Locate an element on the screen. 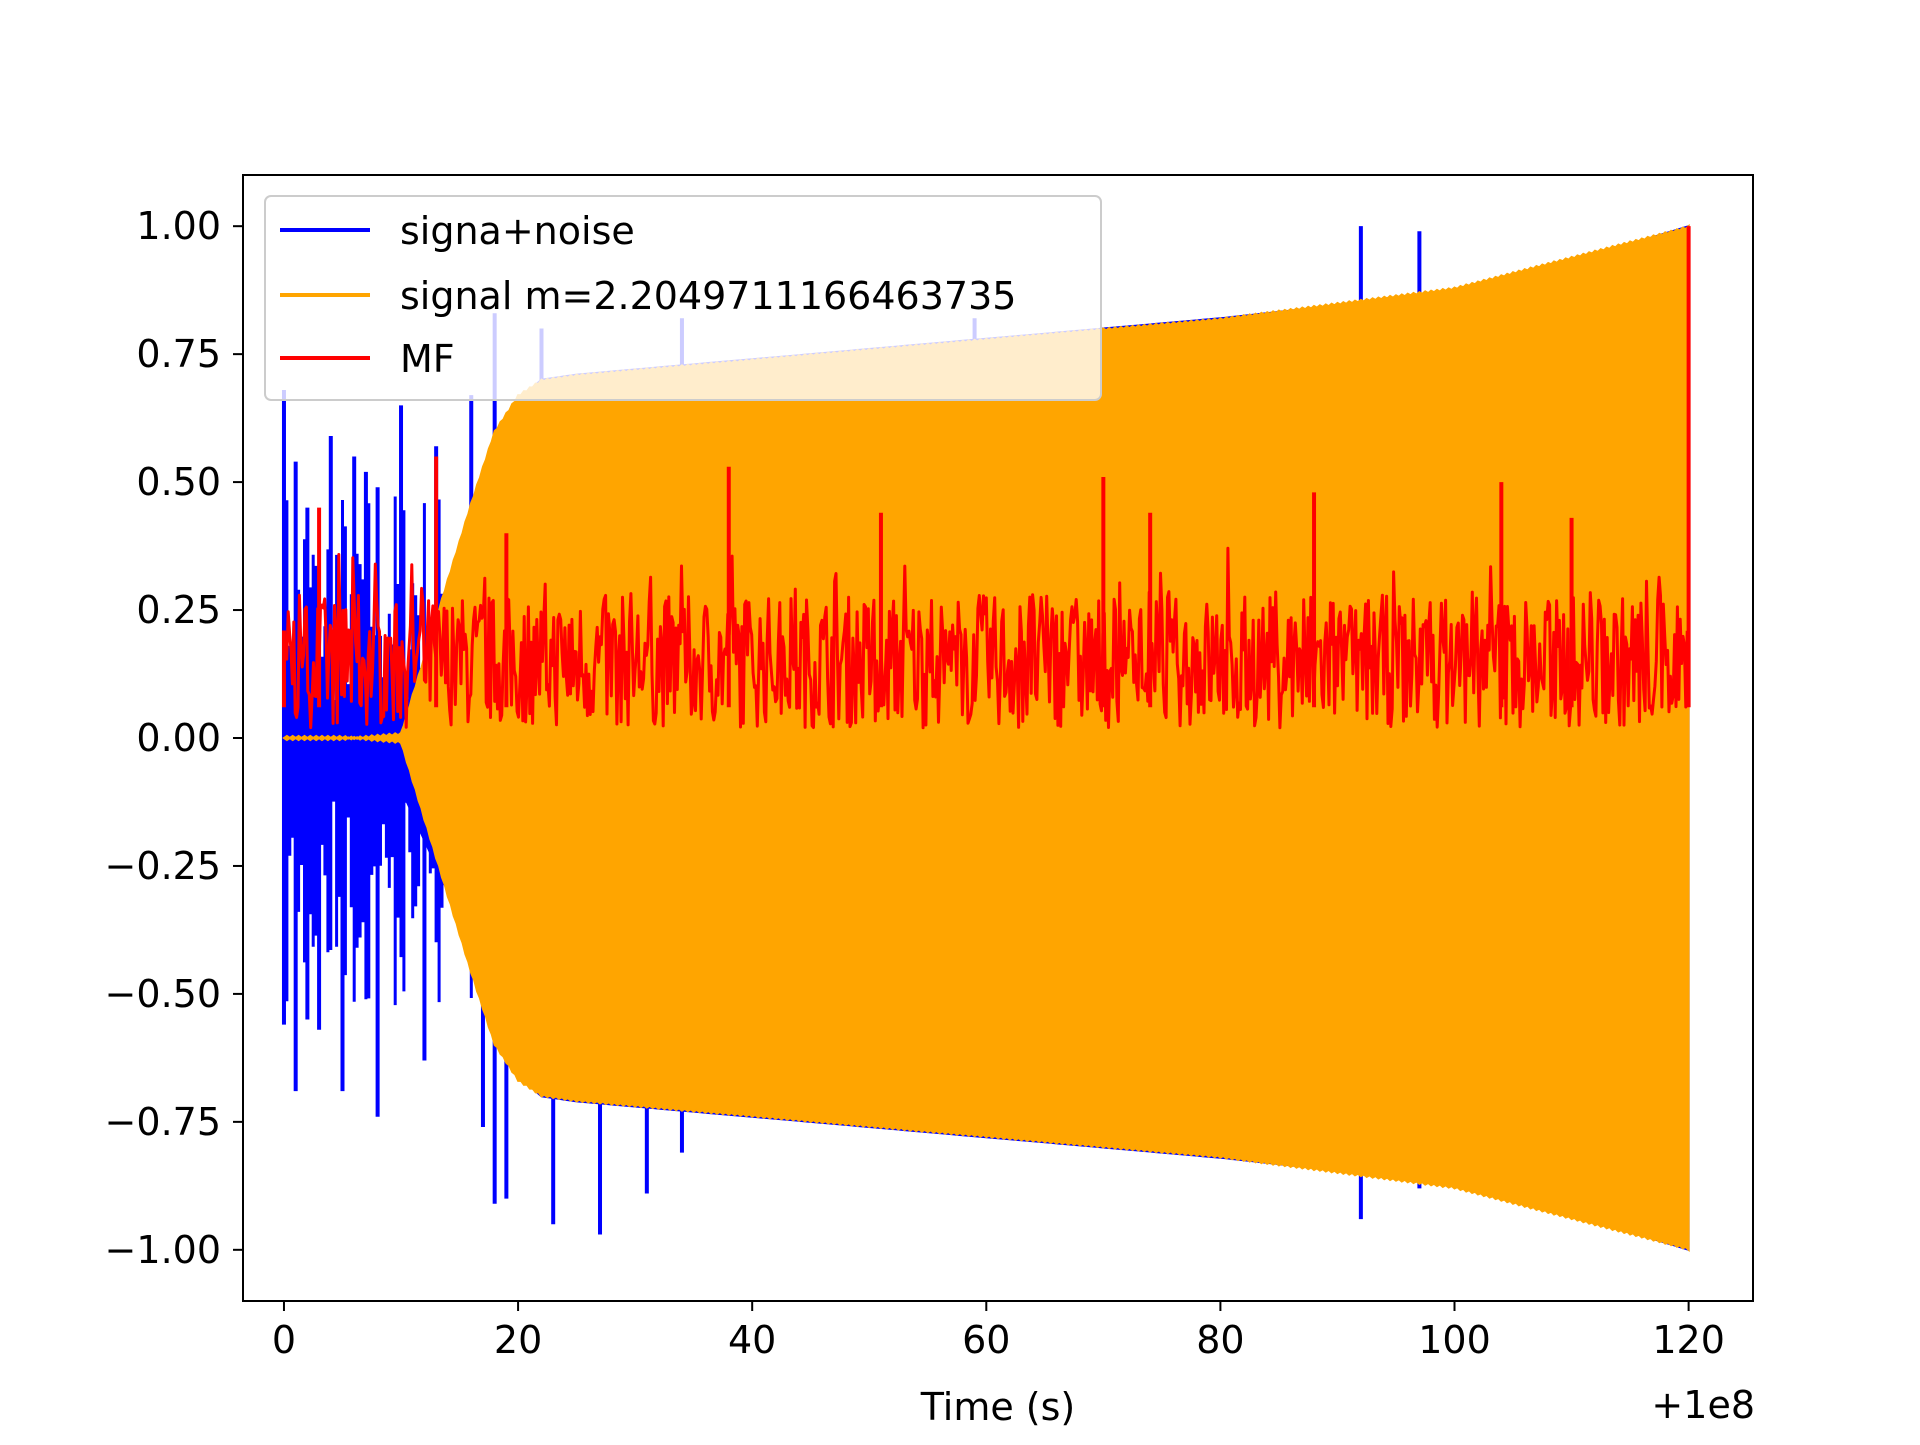  series-mf-line is located at coordinates (985, 638).